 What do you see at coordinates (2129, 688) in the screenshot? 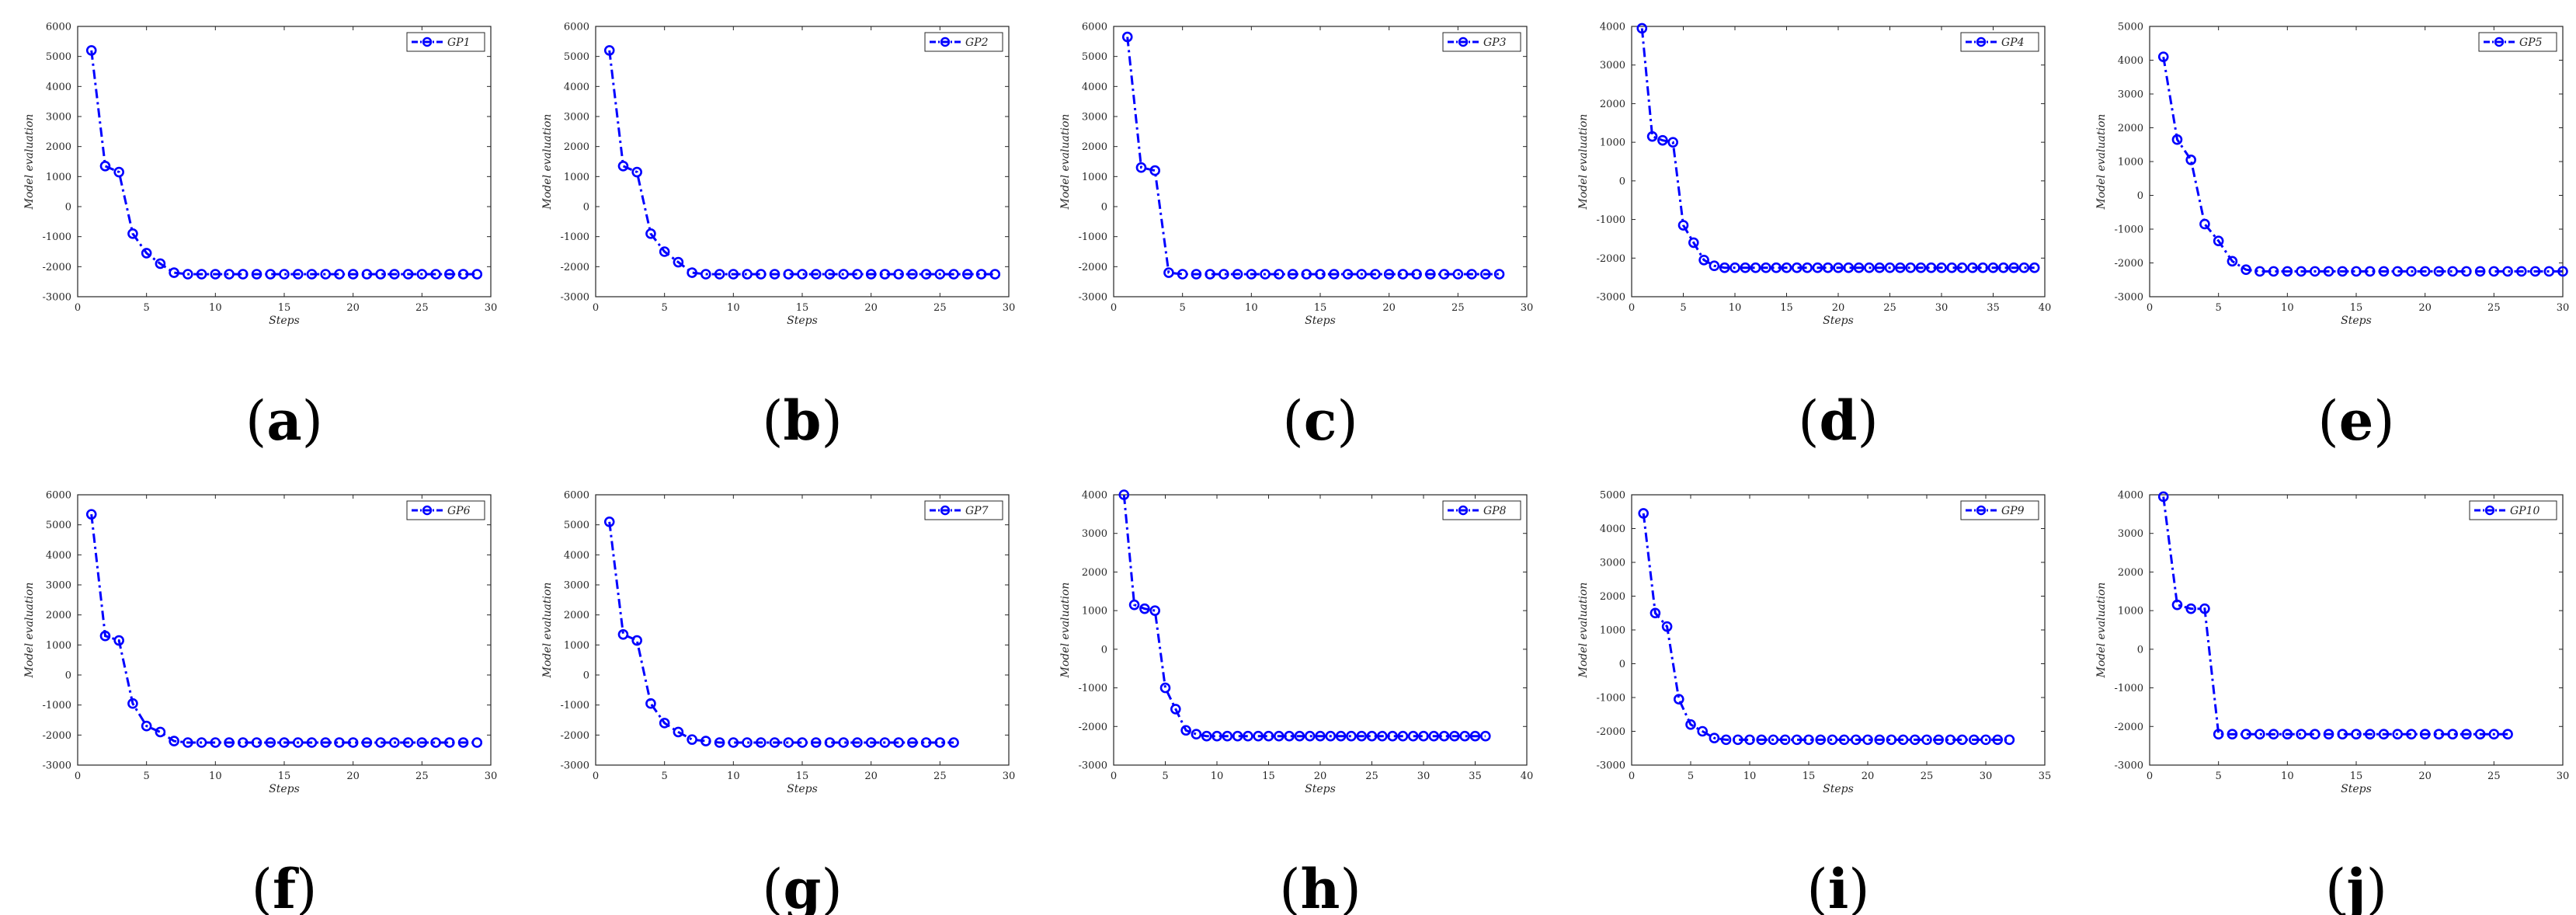
I see `y-tick-label: -1000` at bounding box center [2129, 688].